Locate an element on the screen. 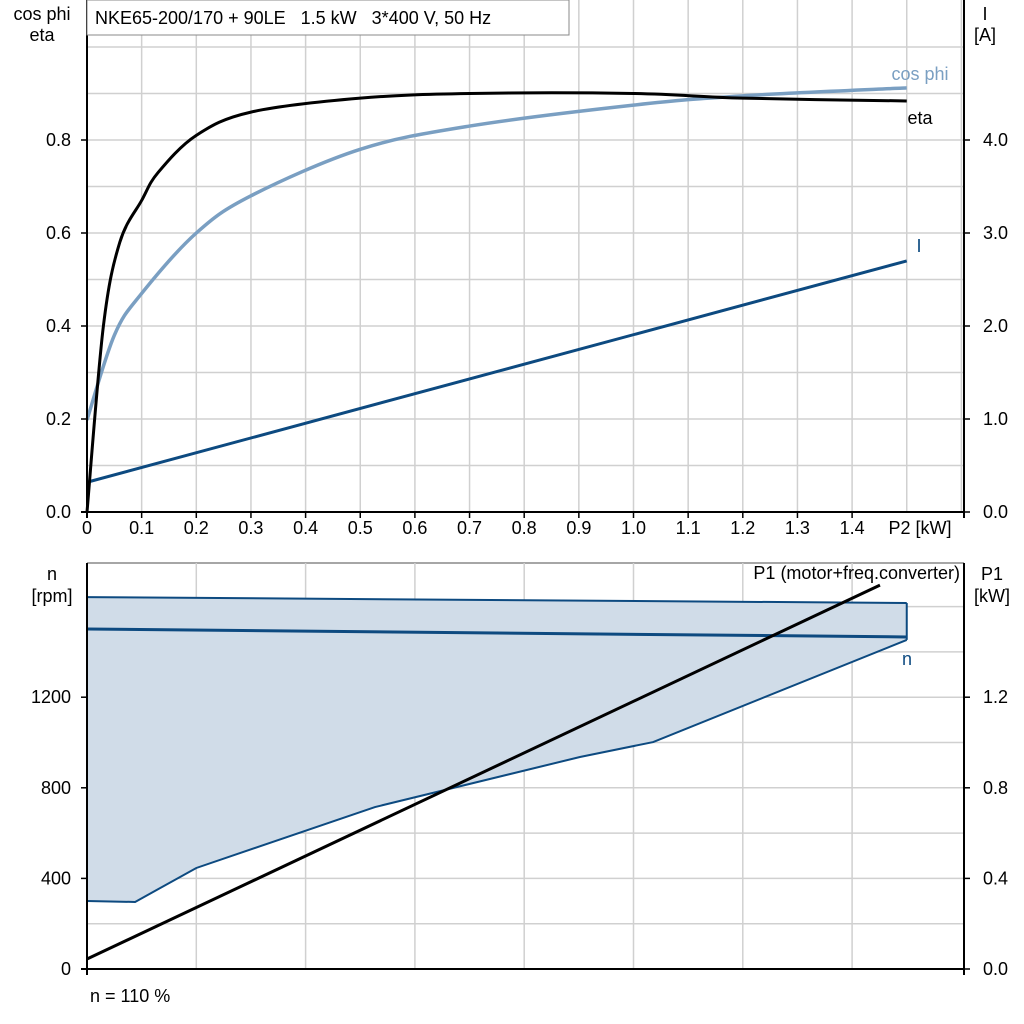 This screenshot has width=1024, height=1024. x-tick-label: 0.3 is located at coordinates (250, 528).